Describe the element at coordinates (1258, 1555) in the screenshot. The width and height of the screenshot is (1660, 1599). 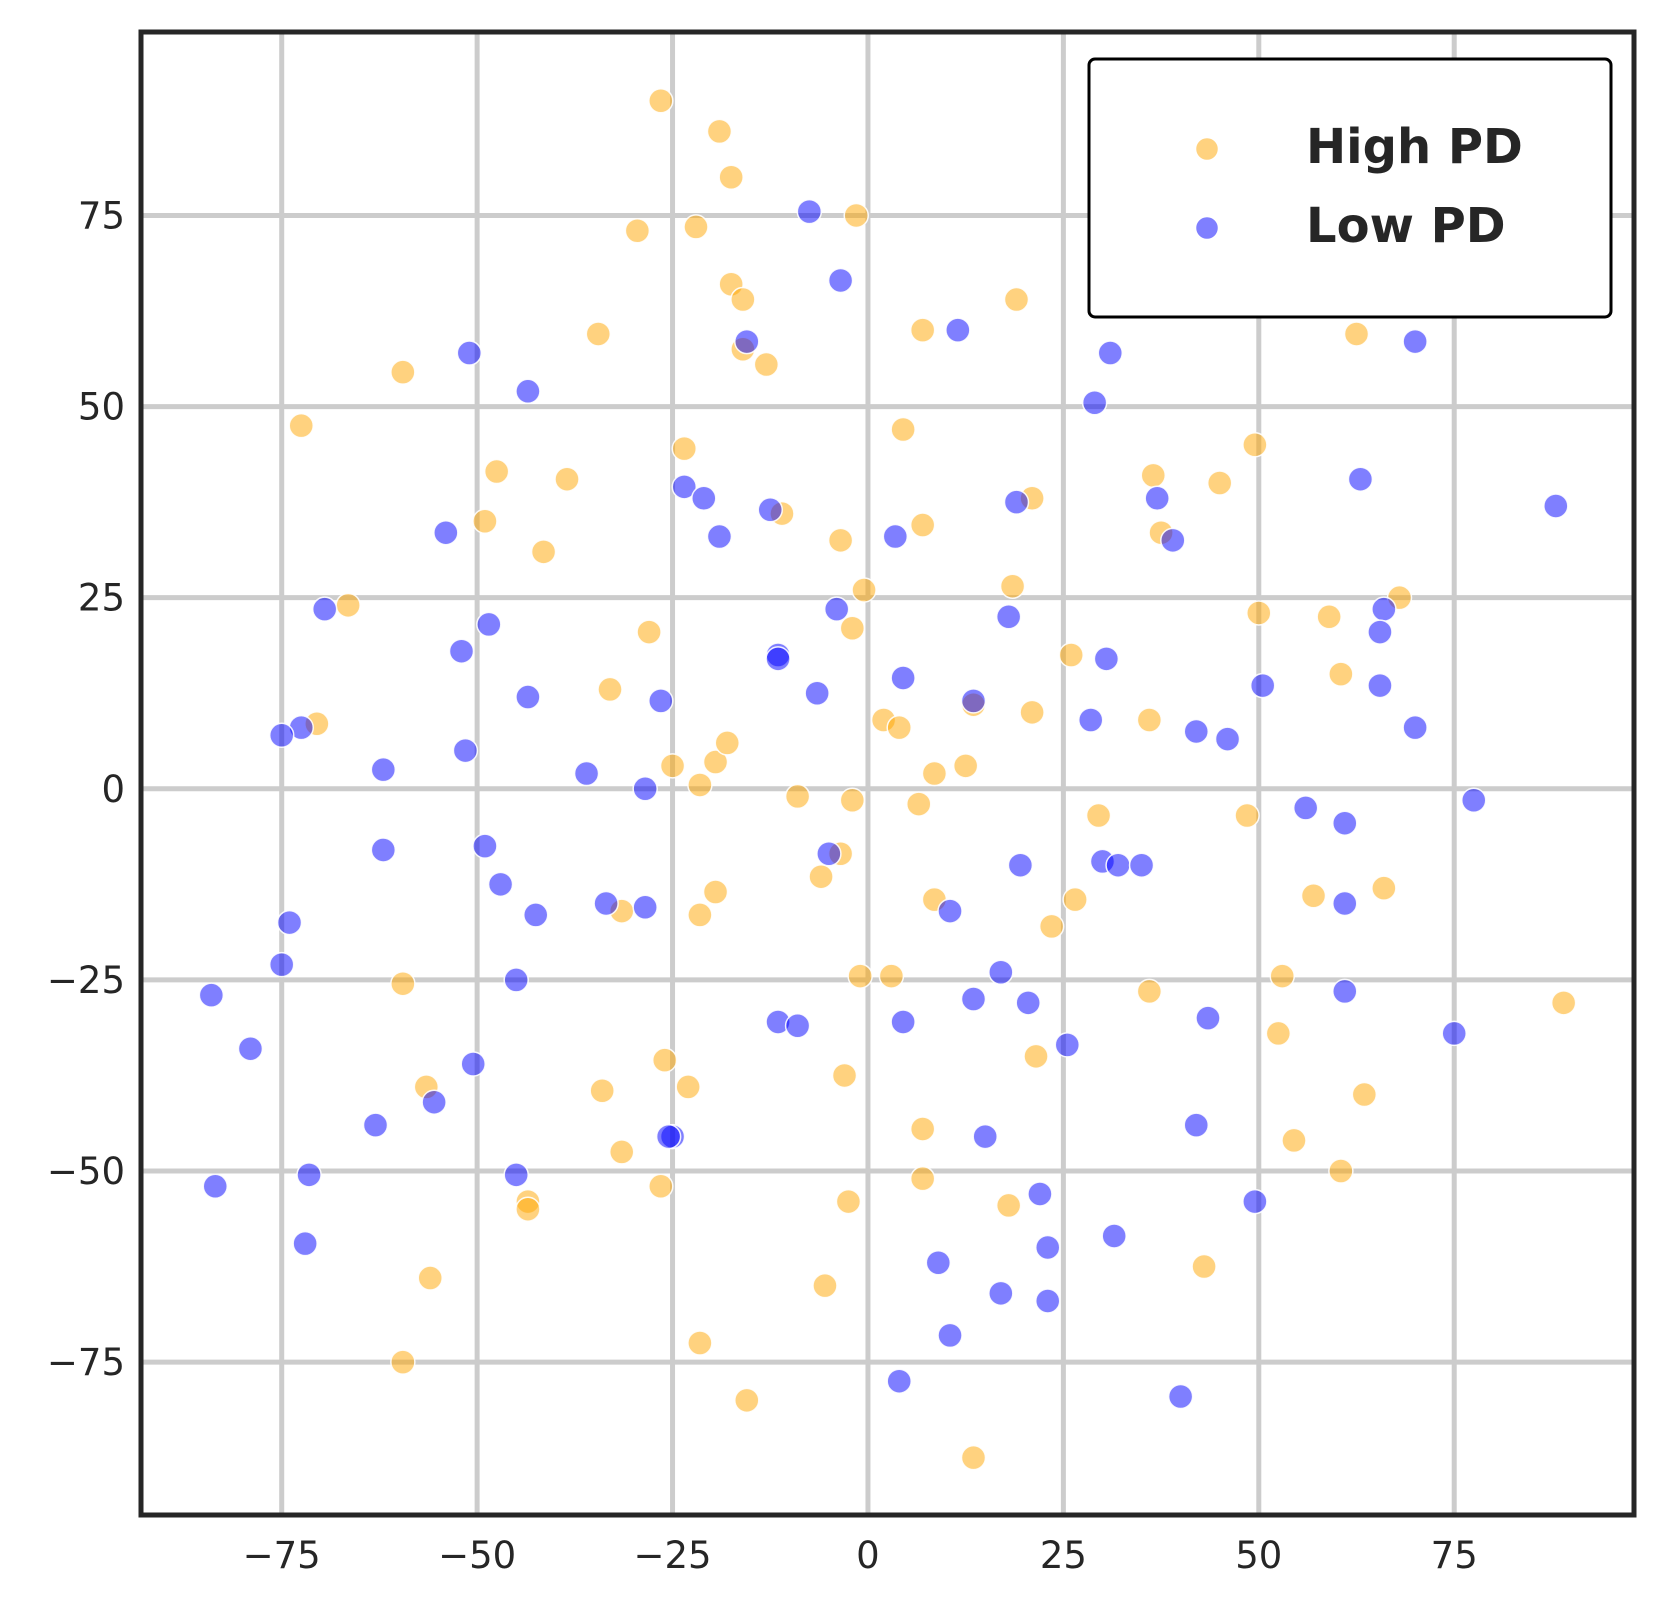
I see `x-tick-label: 50` at that location.